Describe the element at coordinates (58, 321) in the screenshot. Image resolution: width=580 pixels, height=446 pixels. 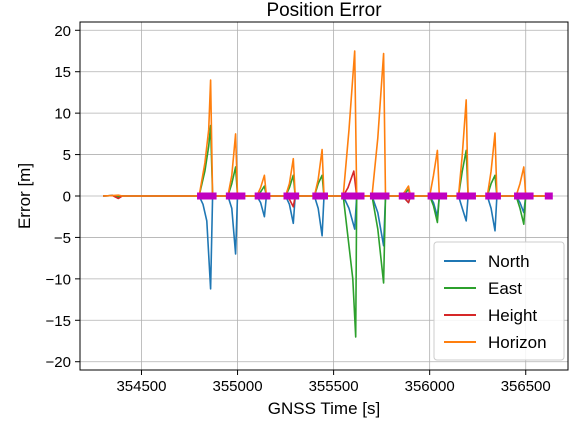
I see `y-tick-label: −15` at that location.